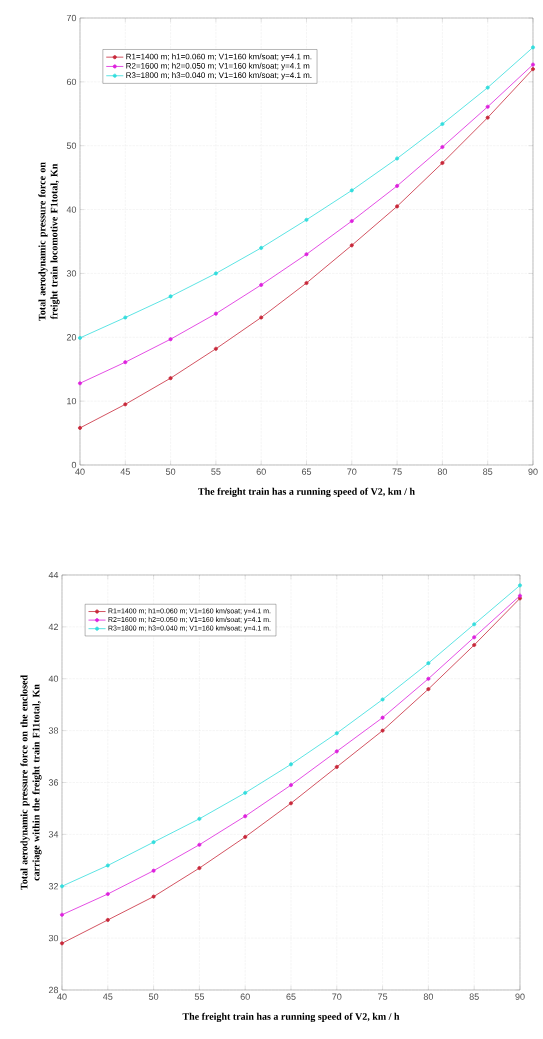 This screenshot has width=543, height=1039. I want to click on y-tick-label: 44, so click(53, 575).